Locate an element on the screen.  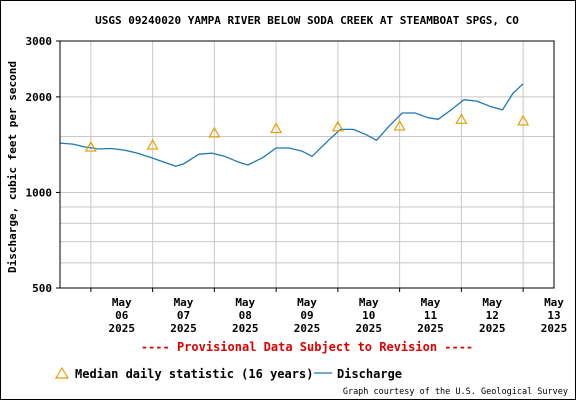
y-axis-label: Discharge, cubic feet per second is located at coordinates (12, 167).